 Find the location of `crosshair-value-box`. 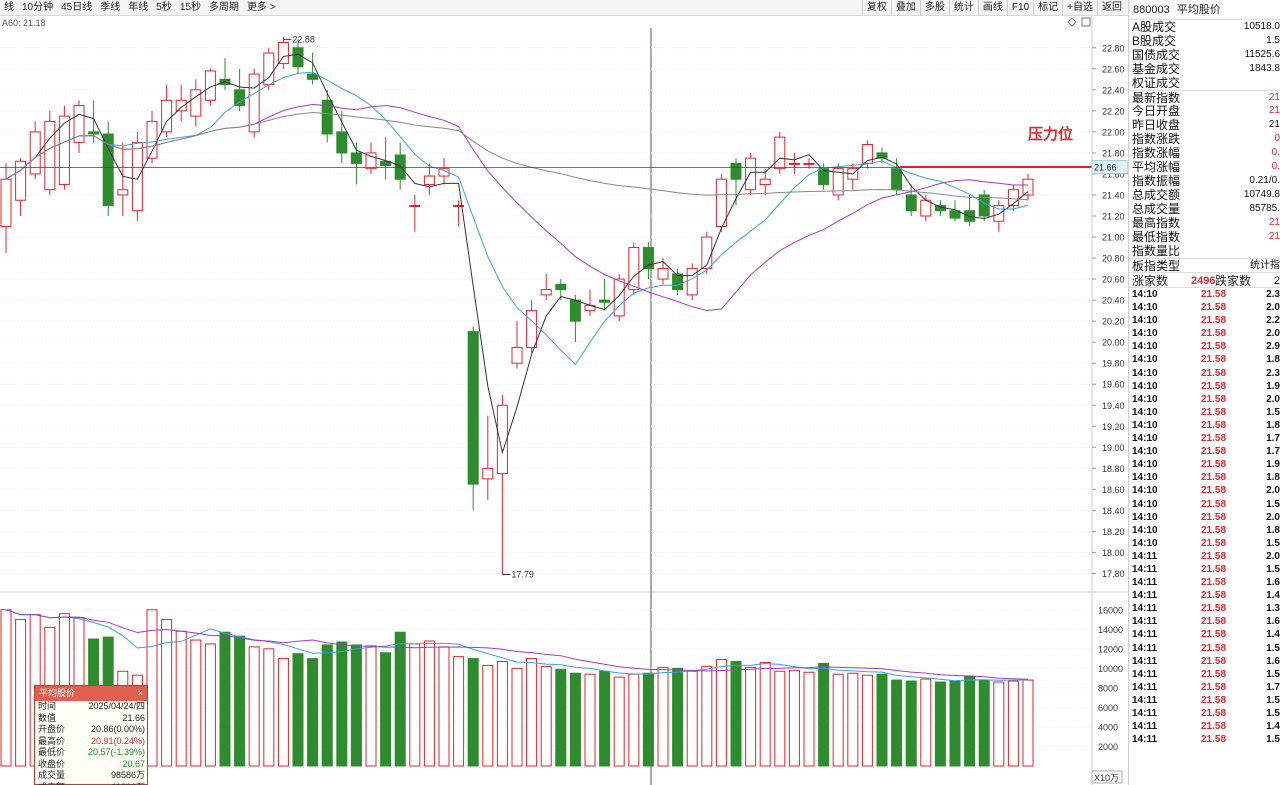

crosshair-value-box is located at coordinates (1109, 167).